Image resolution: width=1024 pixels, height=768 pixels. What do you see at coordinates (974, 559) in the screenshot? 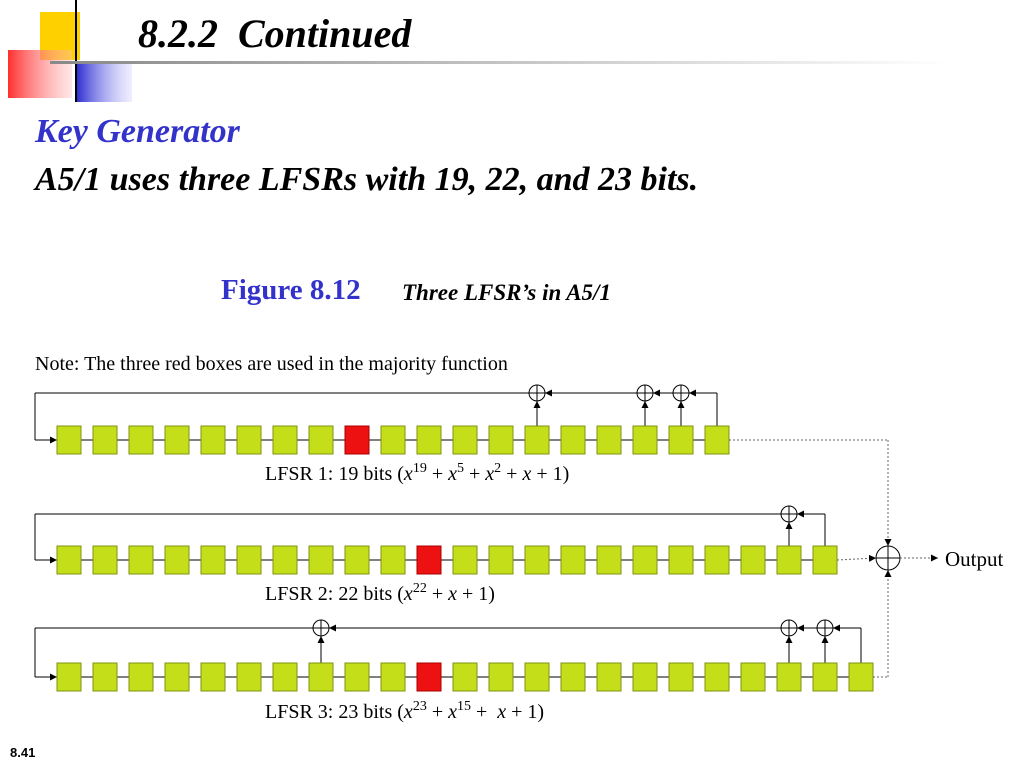
I see `output-label: Output` at bounding box center [974, 559].